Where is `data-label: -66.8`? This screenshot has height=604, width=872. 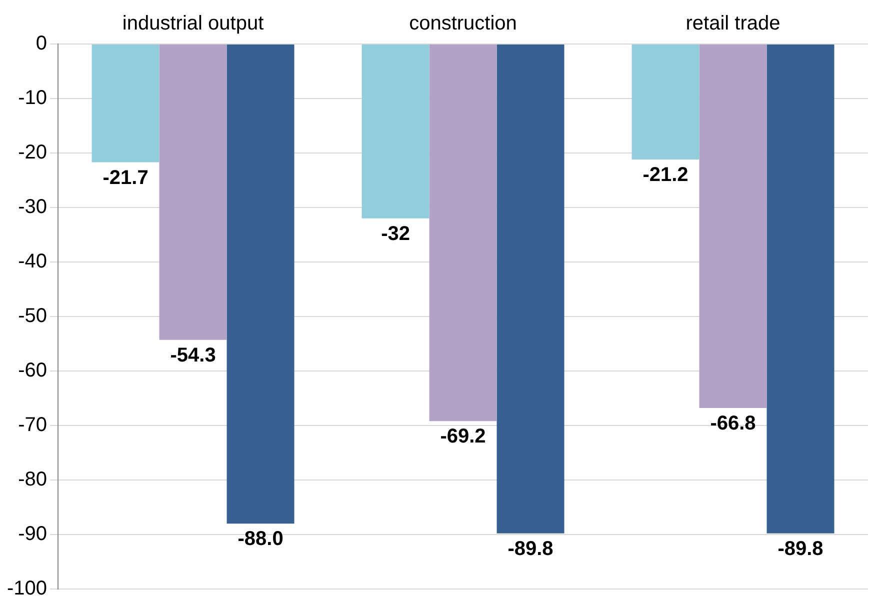 data-label: -66.8 is located at coordinates (733, 423).